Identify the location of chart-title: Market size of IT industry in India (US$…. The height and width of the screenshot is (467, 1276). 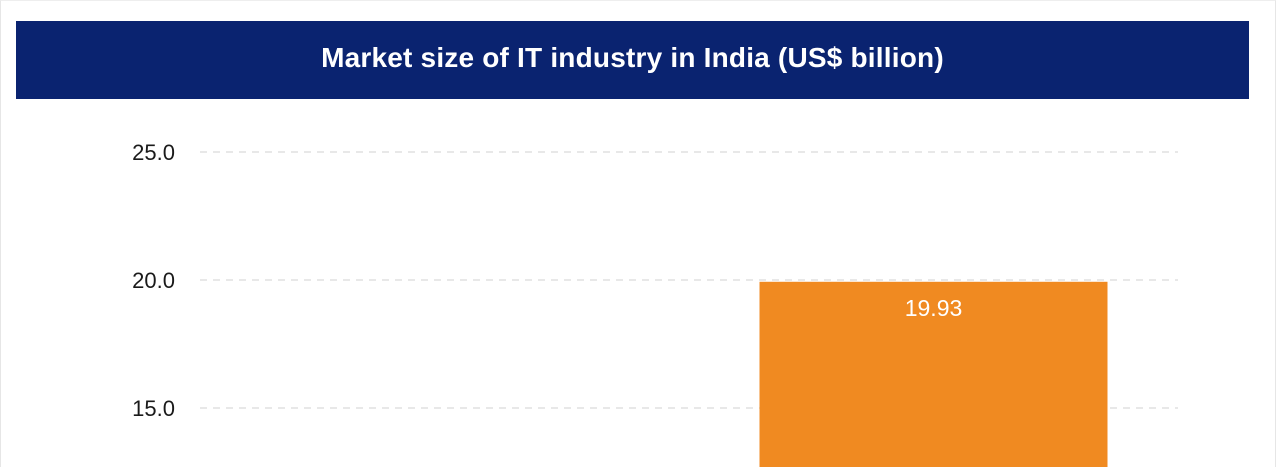
(632, 57).